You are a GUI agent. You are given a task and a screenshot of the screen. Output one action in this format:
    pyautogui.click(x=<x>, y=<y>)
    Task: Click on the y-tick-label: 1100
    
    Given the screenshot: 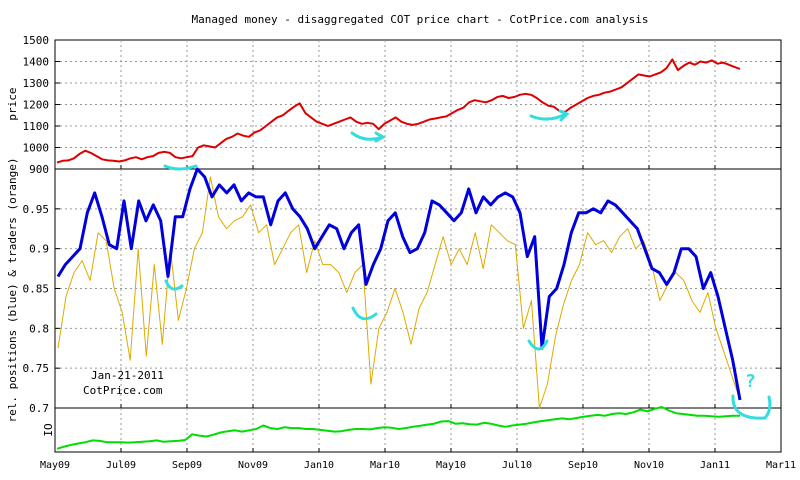 What is the action you would take?
    pyautogui.click(x=36, y=126)
    